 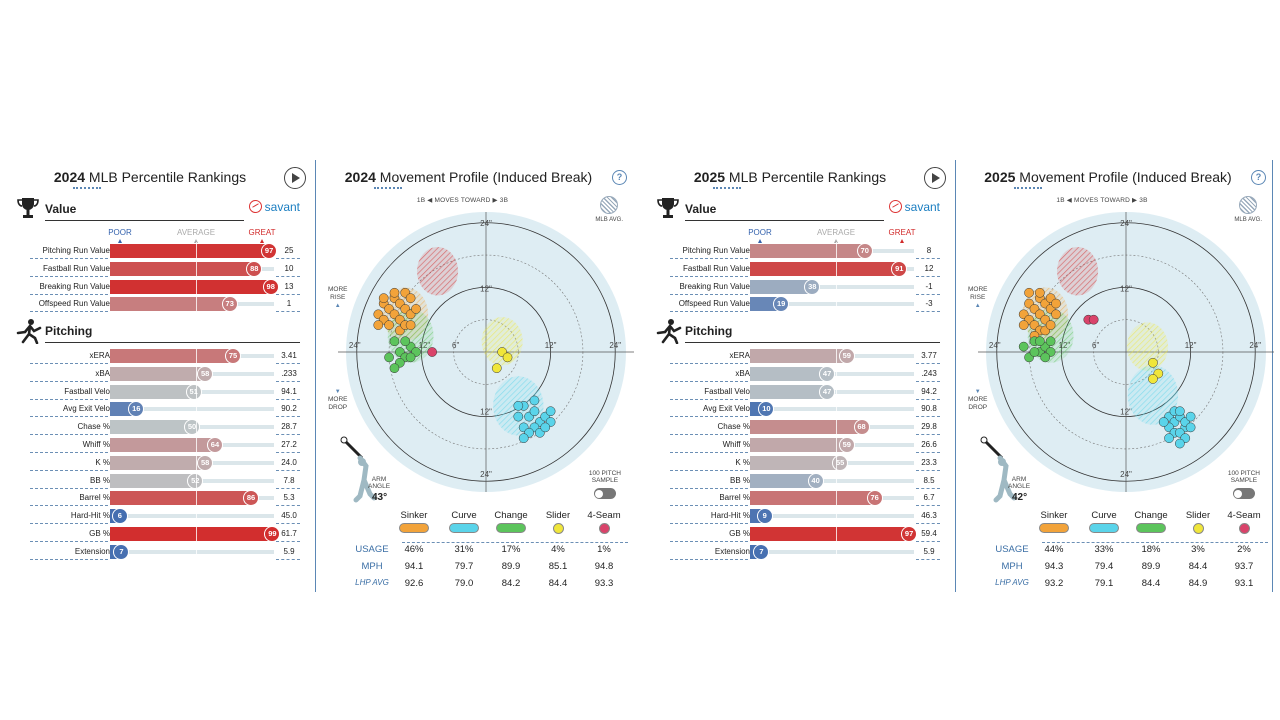 What do you see at coordinates (289, 427) in the screenshot?
I see `stat-value: 28.7` at bounding box center [289, 427].